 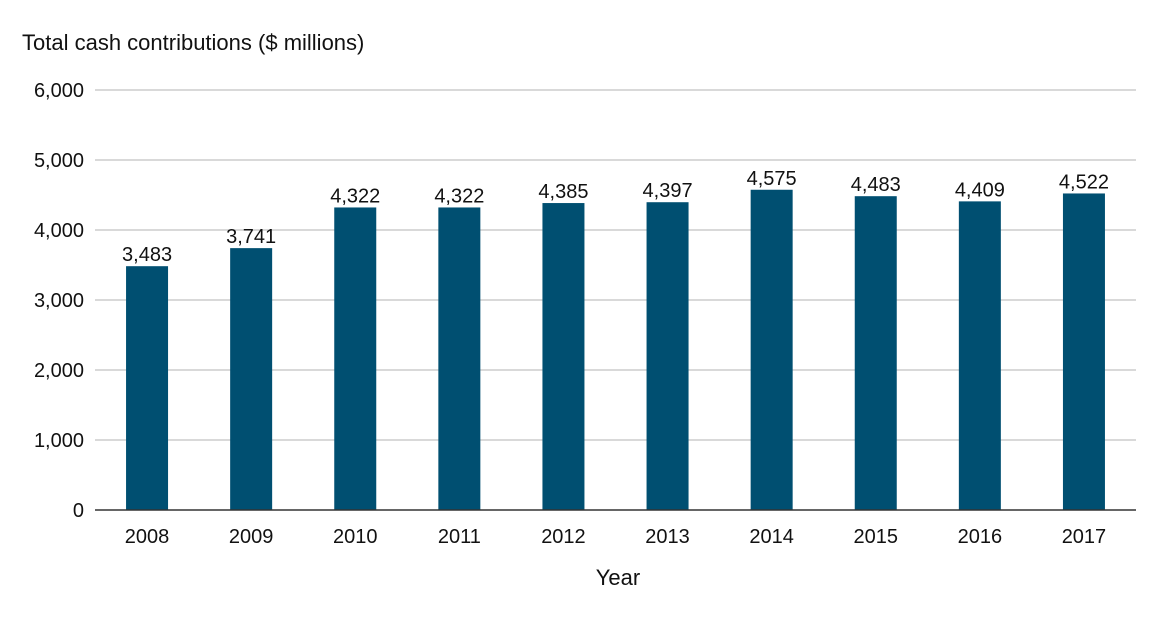 What do you see at coordinates (980, 190) in the screenshot?
I see `data-label-2016: 4,409` at bounding box center [980, 190].